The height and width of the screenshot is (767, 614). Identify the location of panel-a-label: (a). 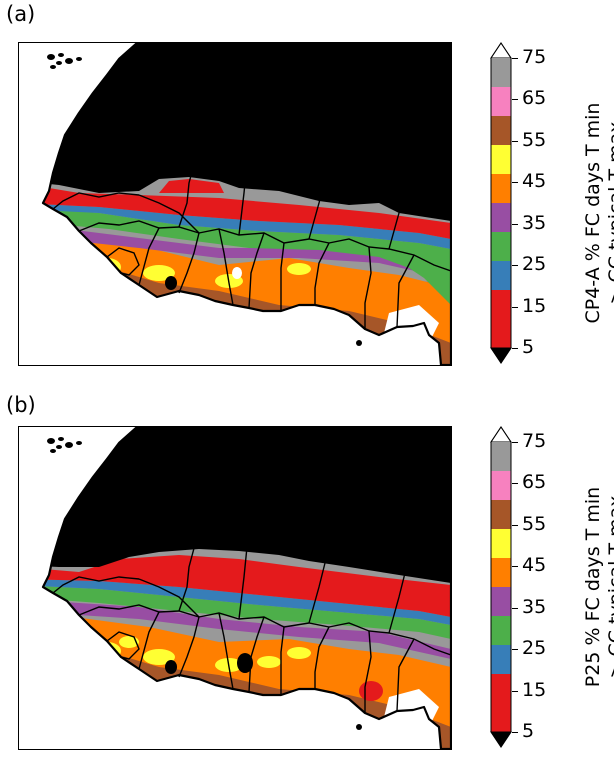
(21, 14).